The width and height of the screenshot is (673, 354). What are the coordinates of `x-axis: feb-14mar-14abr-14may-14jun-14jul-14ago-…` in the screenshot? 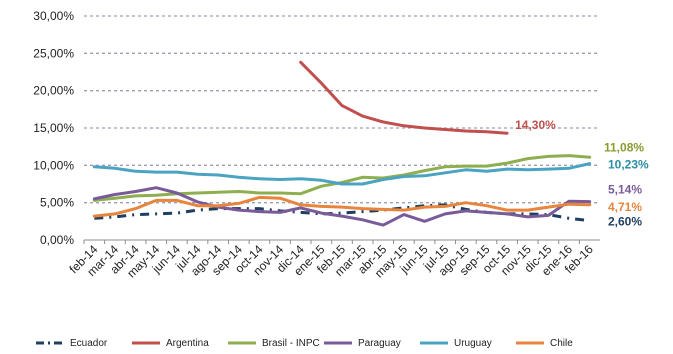 It's located at (331, 260).